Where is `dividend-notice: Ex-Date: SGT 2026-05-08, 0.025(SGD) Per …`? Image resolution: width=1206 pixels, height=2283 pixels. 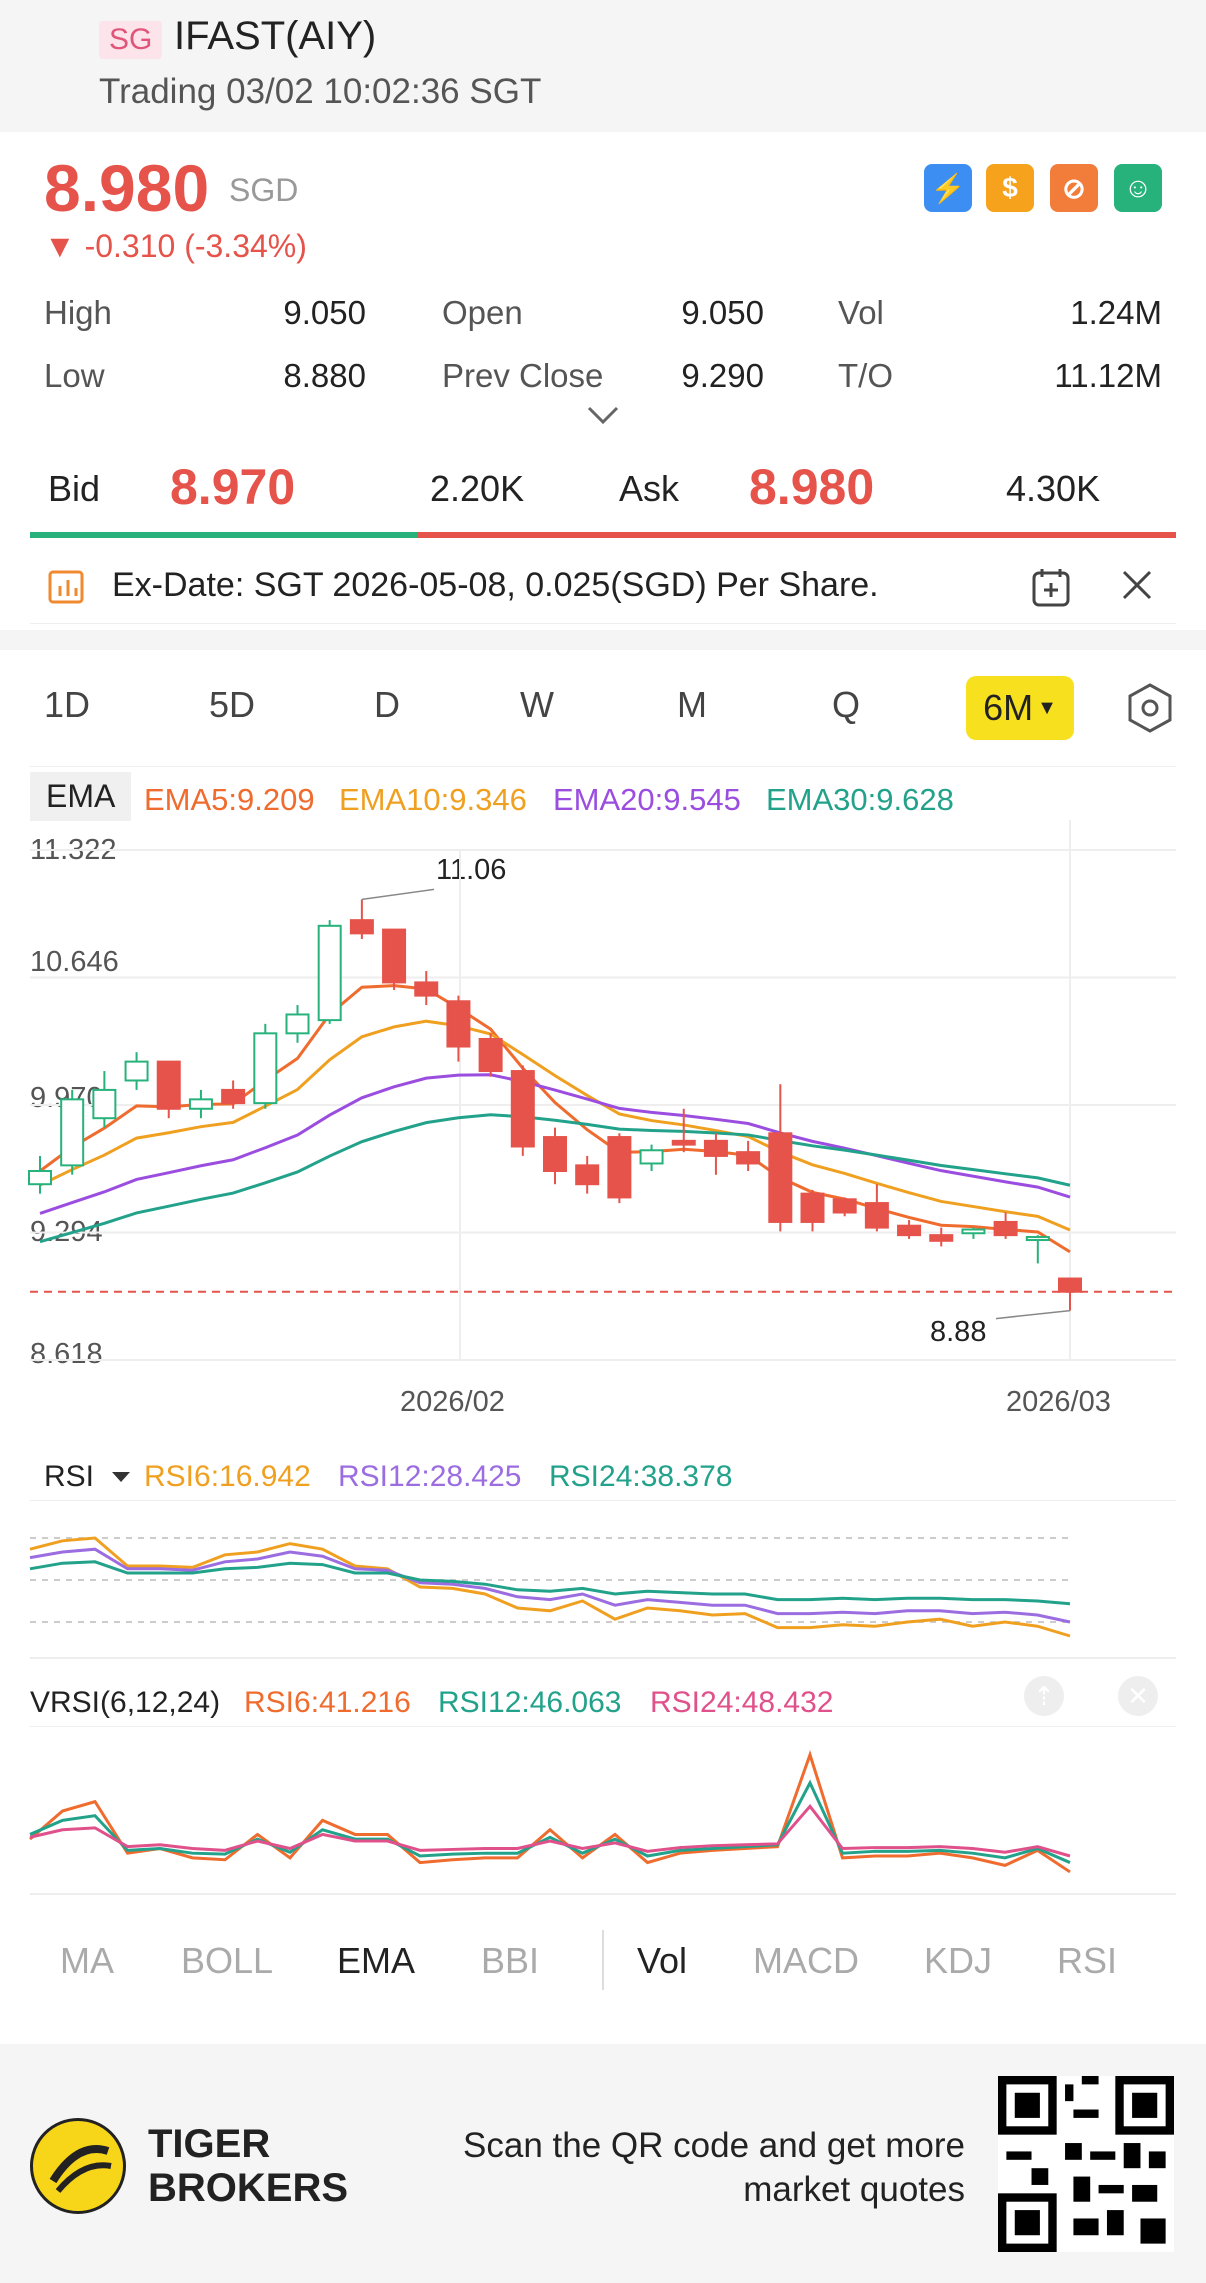 dividend-notice: Ex-Date: SGT 2026-05-08, 0.025(SGD) Per … is located at coordinates (603, 589).